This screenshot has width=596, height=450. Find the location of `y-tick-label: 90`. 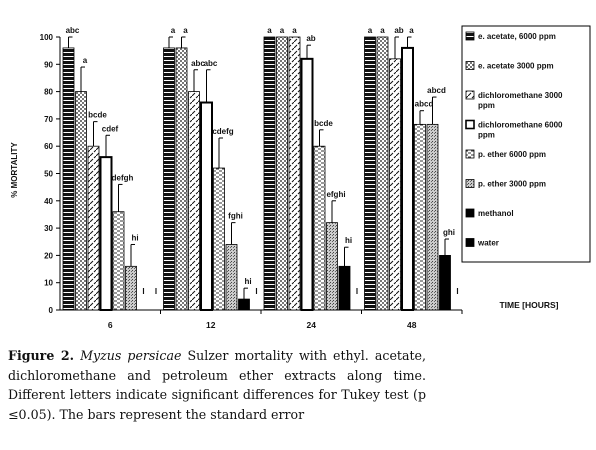

y-tick-label: 90 is located at coordinates (48, 64).